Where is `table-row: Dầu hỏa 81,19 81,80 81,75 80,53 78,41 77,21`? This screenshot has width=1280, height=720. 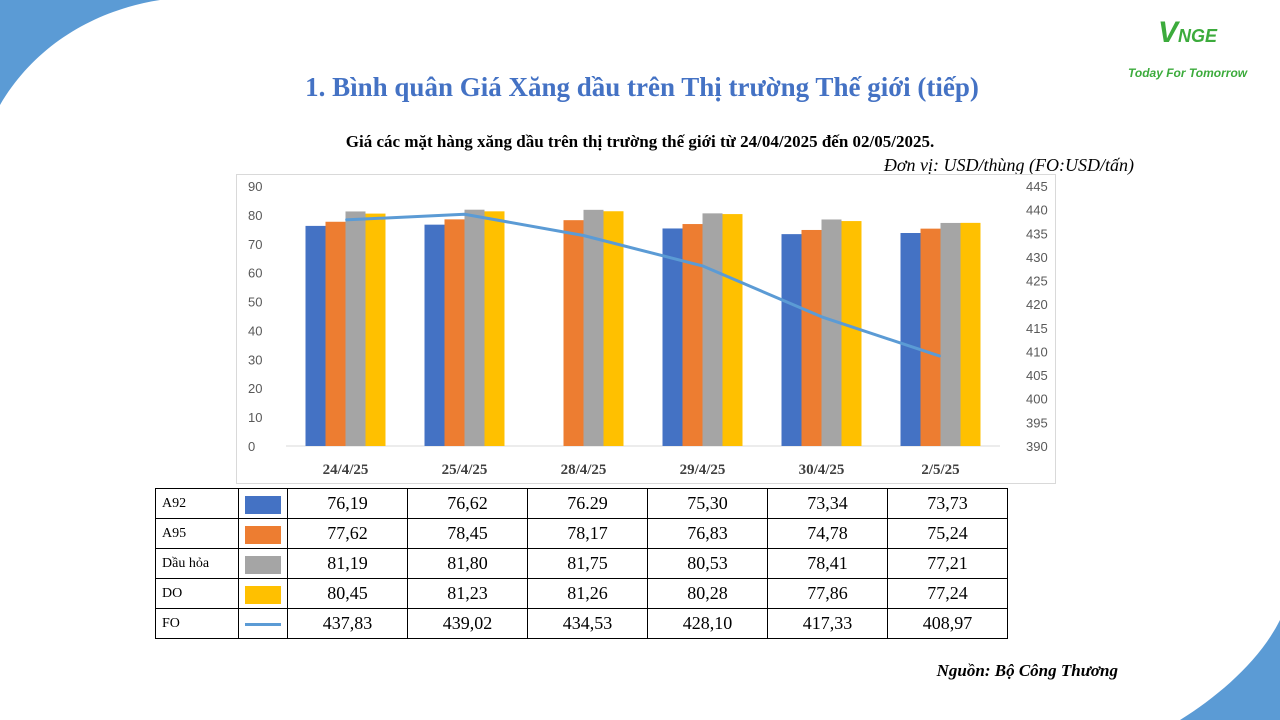 table-row: Dầu hỏa 81,19 81,80 81,75 80,53 78,41 77,21 is located at coordinates (581, 563).